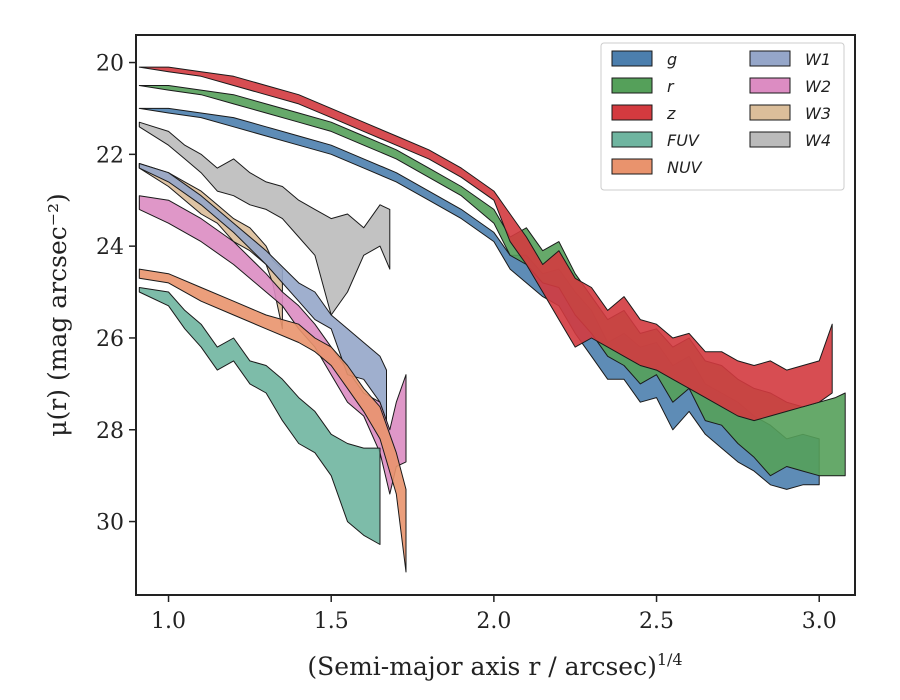 The height and width of the screenshot is (700, 900). Describe the element at coordinates (632, 85) in the screenshot. I see `legend-swatch-r` at that location.